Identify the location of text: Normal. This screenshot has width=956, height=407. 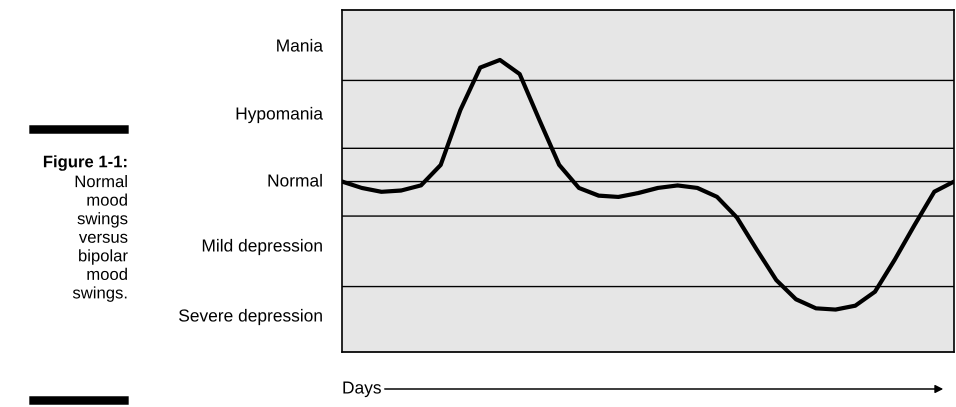
(295, 180).